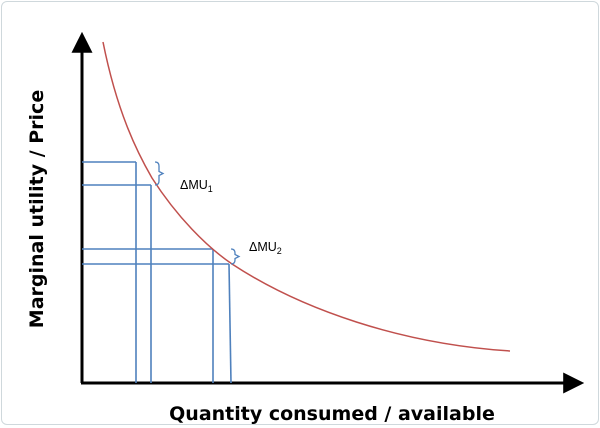 This screenshot has height=428, width=600. Describe the element at coordinates (332, 414) in the screenshot. I see `x-axis-title: Quantity consumed / available` at that location.